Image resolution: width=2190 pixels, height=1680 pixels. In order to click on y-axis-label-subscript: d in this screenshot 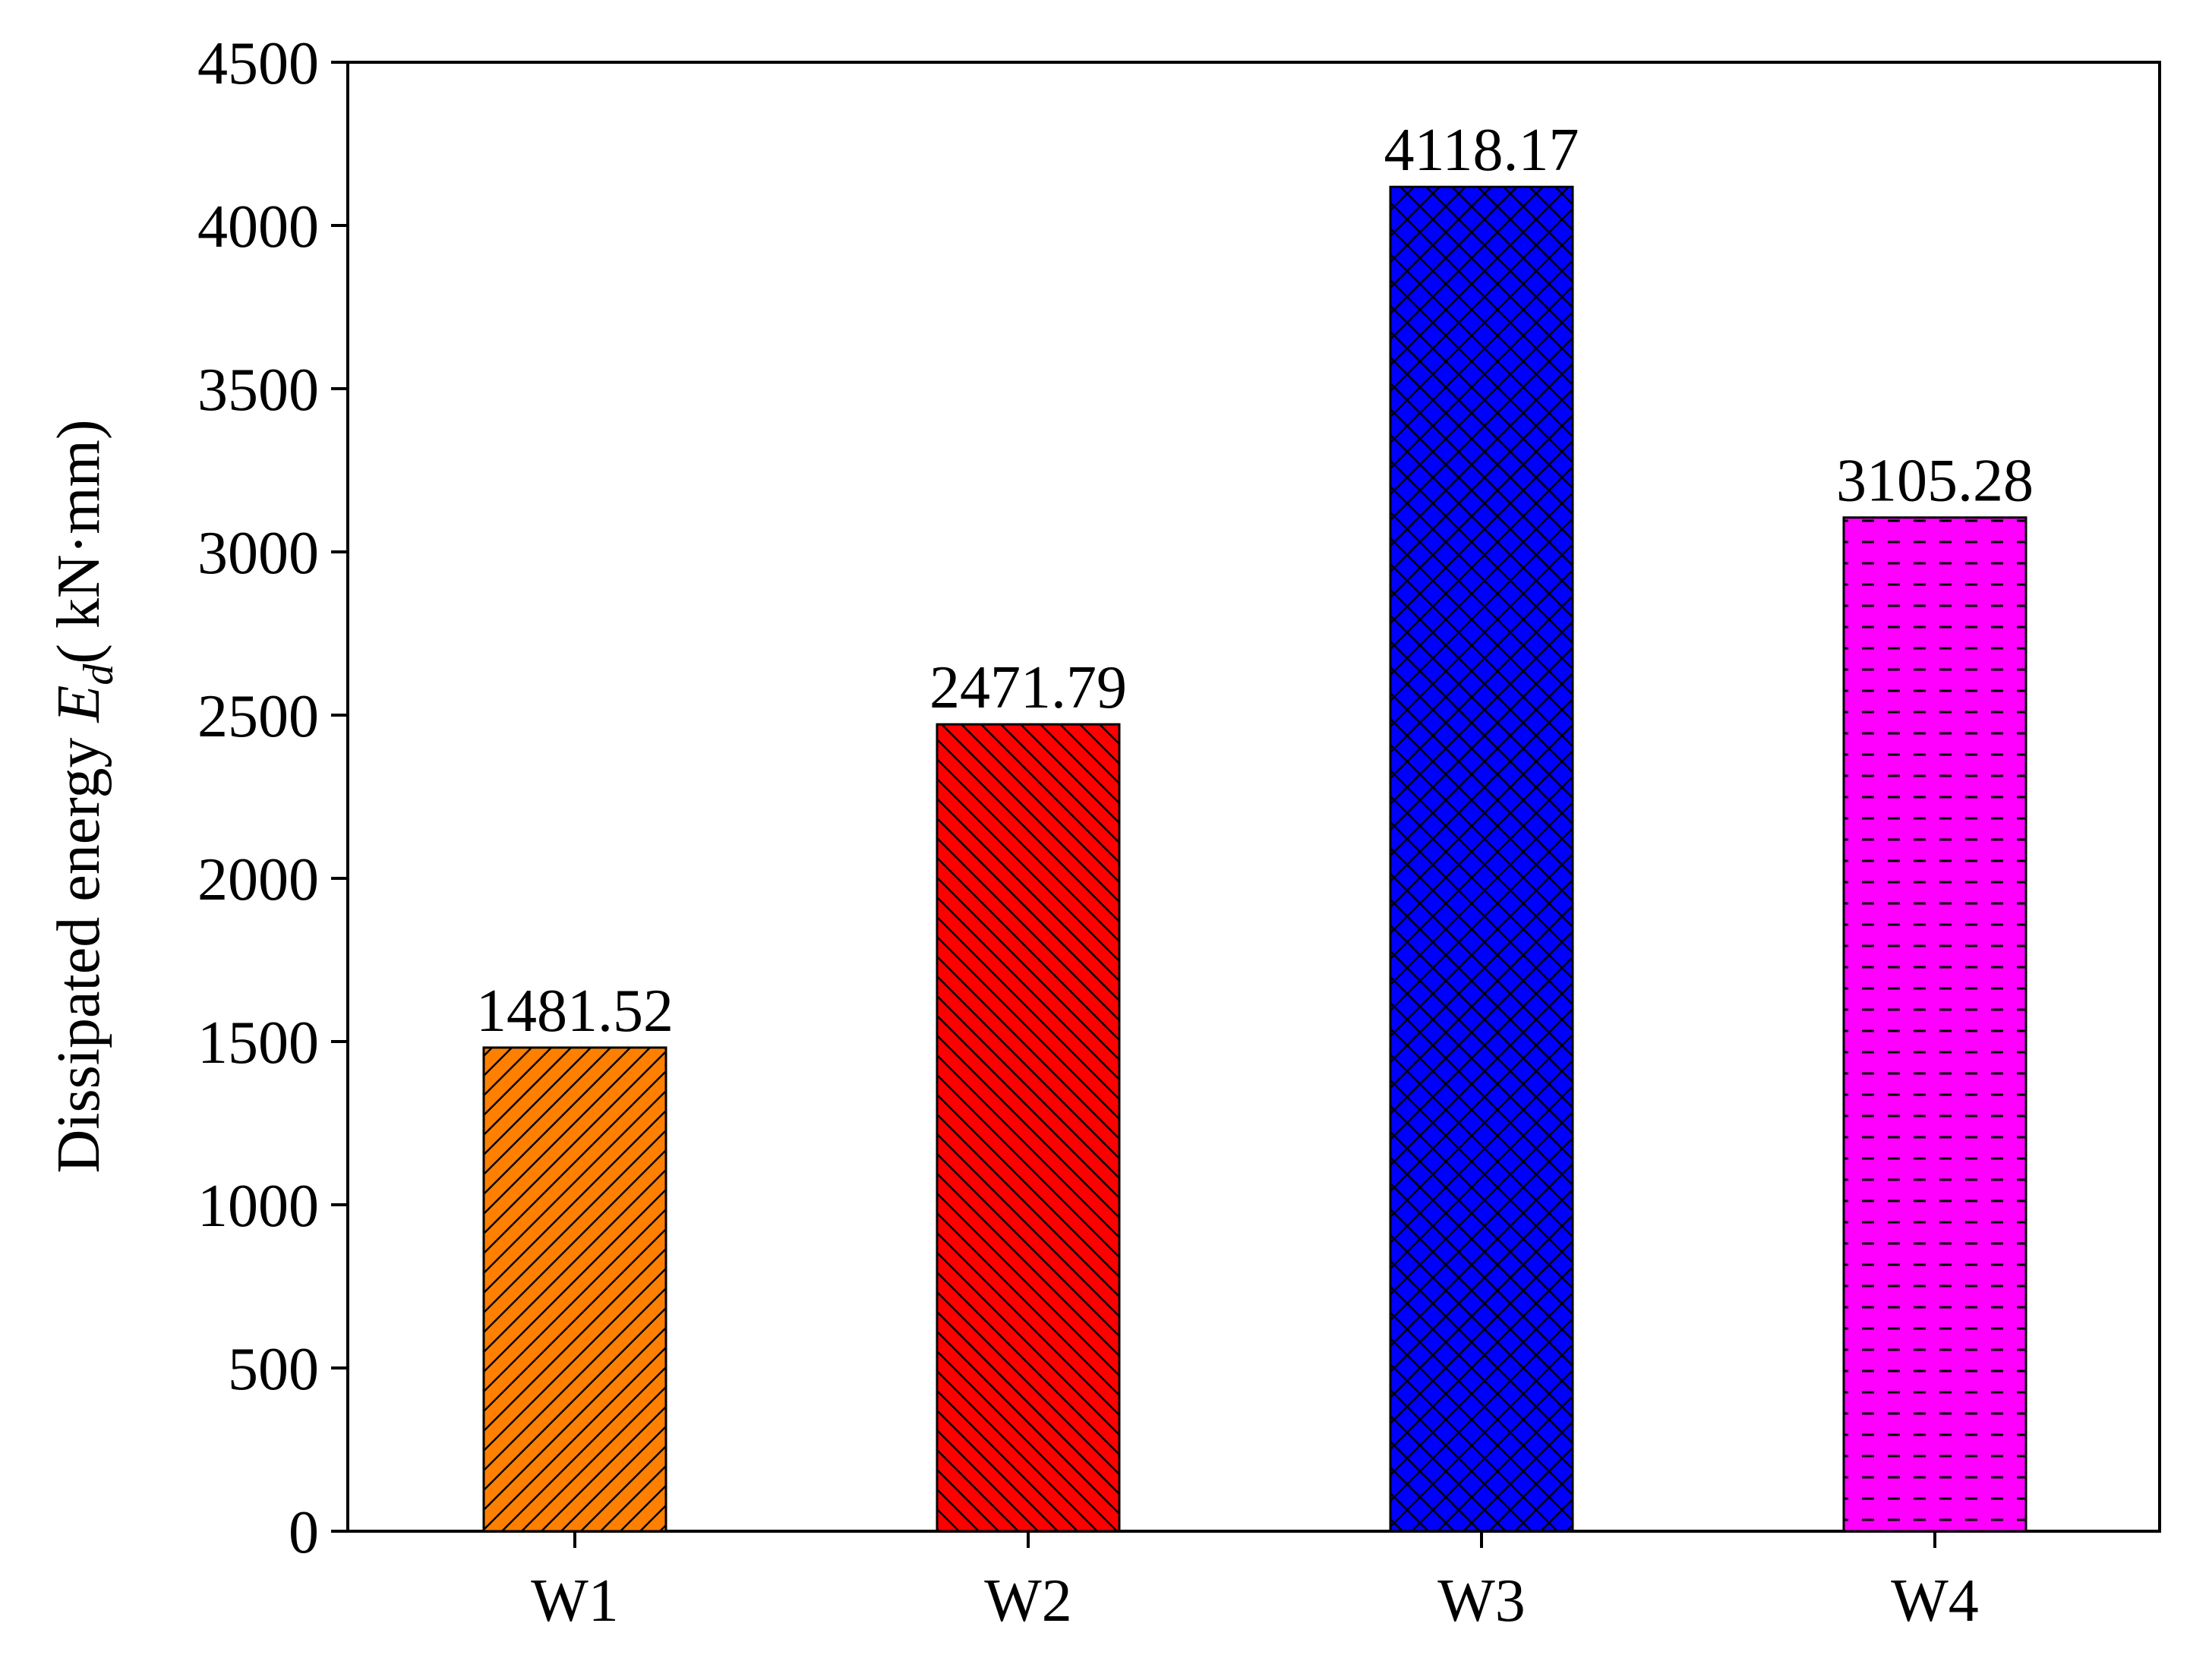, I will do `click(98, 674)`.